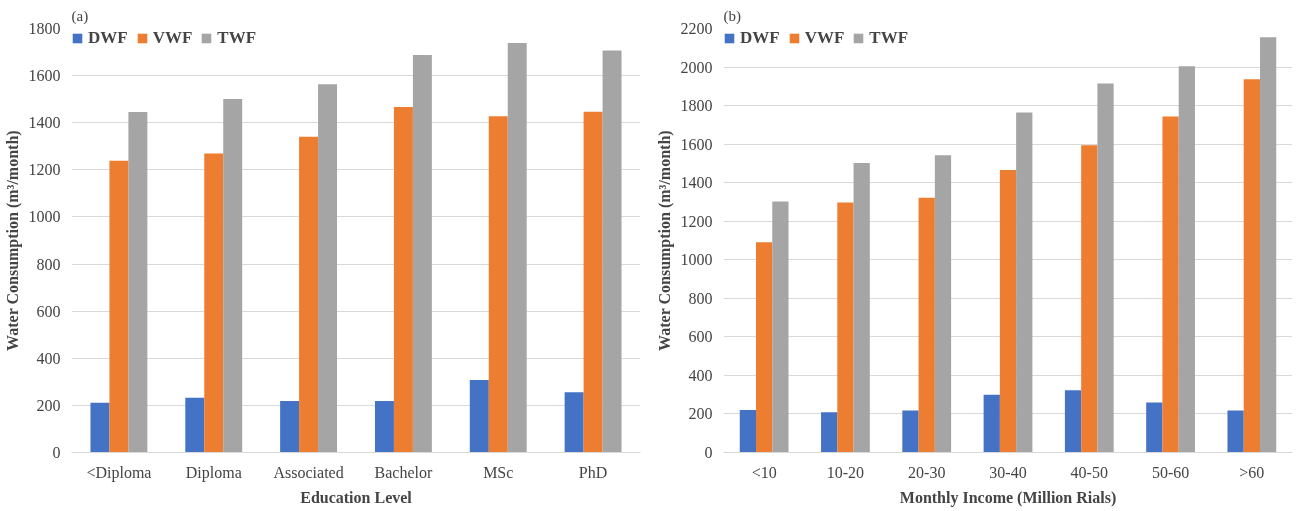 The width and height of the screenshot is (1309, 511). Describe the element at coordinates (1170, 472) in the screenshot. I see `x-tick-label: 50-60` at that location.